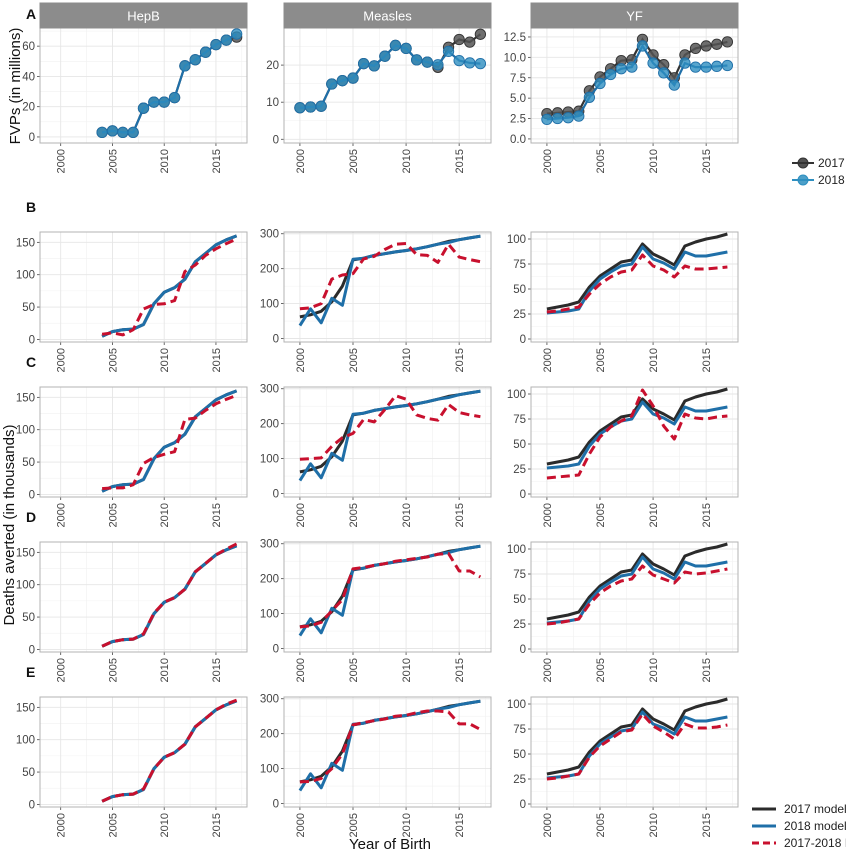 Image resolution: width=846 pixels, height=850 pixels. What do you see at coordinates (818, 163) in the screenshot?
I see `legend-item-2017: 2017` at bounding box center [818, 163].